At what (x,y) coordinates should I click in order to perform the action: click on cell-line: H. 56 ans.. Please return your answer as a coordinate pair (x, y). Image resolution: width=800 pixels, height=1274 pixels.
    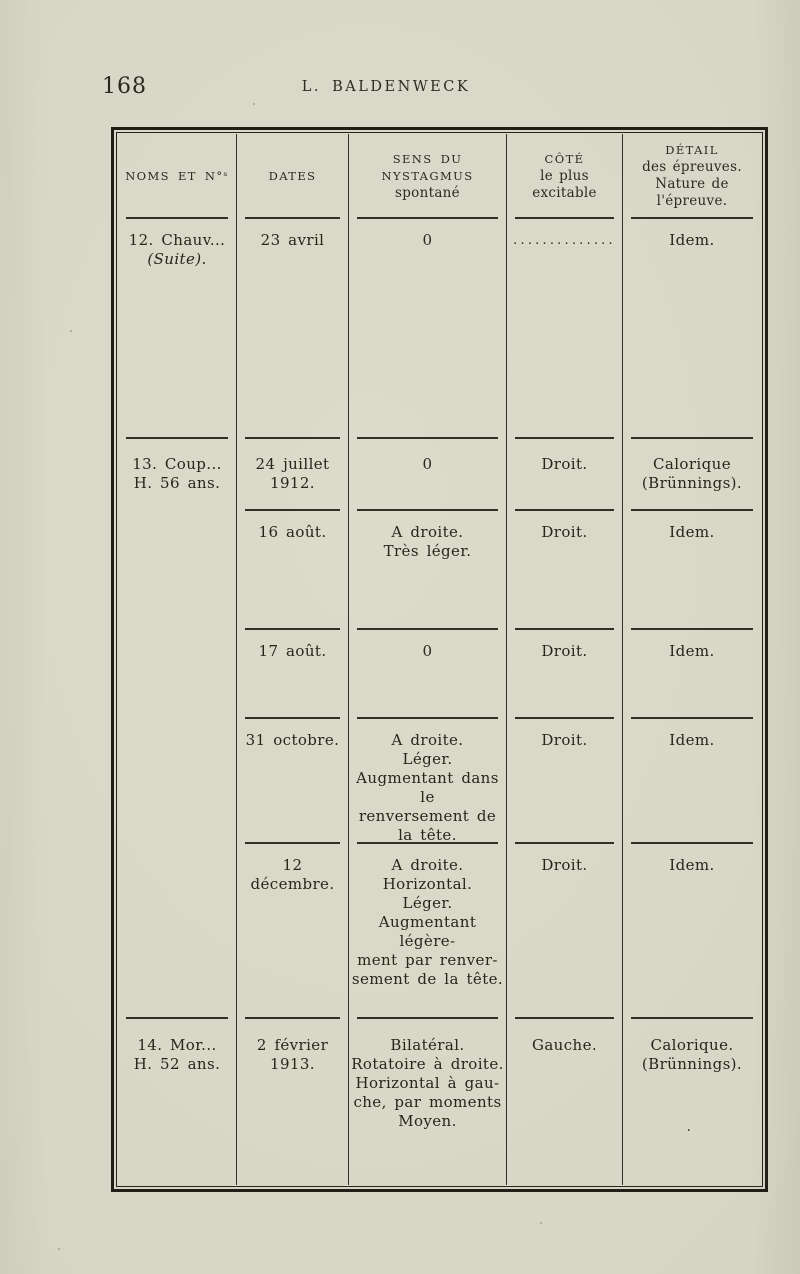
    Looking at the image, I should click on (177, 483).